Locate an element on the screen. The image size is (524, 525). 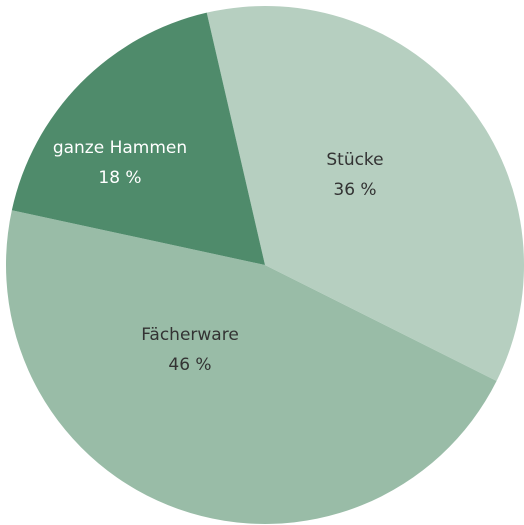
slice-label: Stücke is located at coordinates (354, 160).